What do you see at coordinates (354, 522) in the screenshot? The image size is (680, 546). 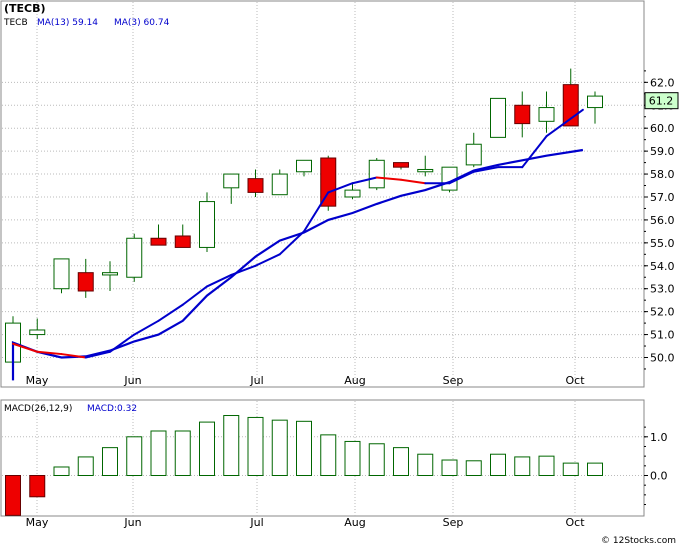 I see `macd-x-tick-label: Aug` at bounding box center [354, 522].